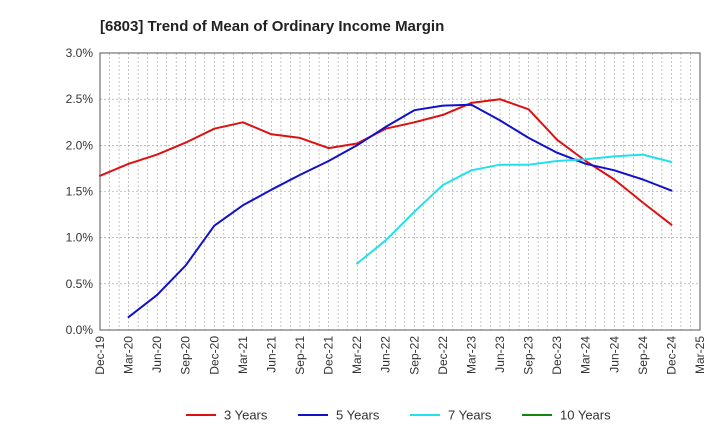 Image resolution: width=720 pixels, height=440 pixels. Describe the element at coordinates (329, 355) in the screenshot. I see `x-tick-label: Dec-21` at that location.